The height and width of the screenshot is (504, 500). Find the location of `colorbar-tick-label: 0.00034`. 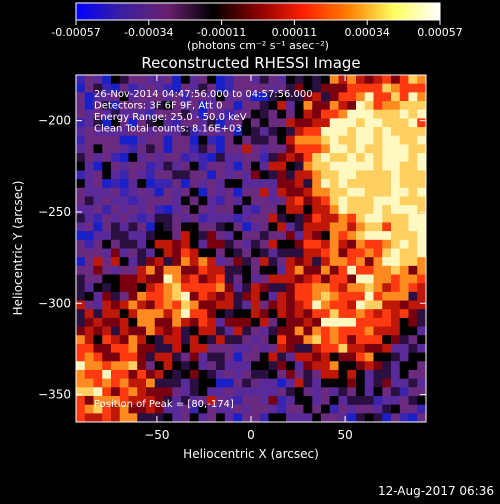

colorbar-tick-label: 0.00034 is located at coordinates (367, 32).